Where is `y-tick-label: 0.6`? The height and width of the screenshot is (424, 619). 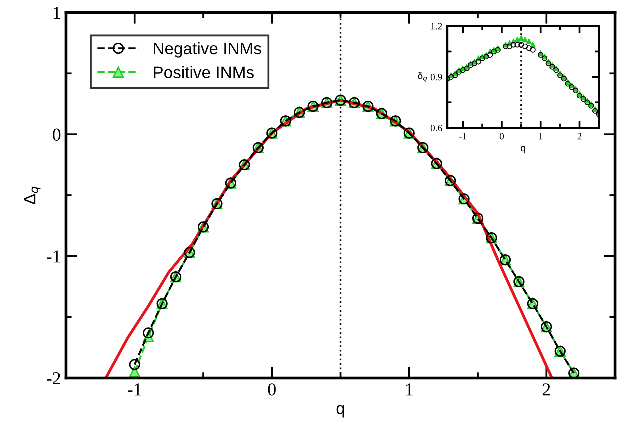 y-tick-label: 0.6 is located at coordinates (436, 128).